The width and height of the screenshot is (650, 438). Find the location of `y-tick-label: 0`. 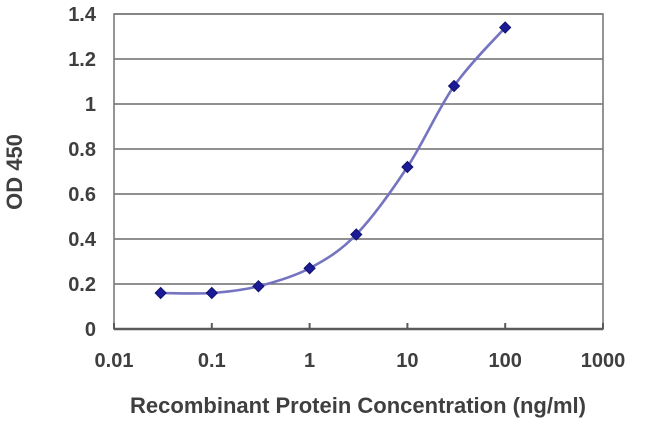

y-tick-label: 0 is located at coordinates (90, 330).